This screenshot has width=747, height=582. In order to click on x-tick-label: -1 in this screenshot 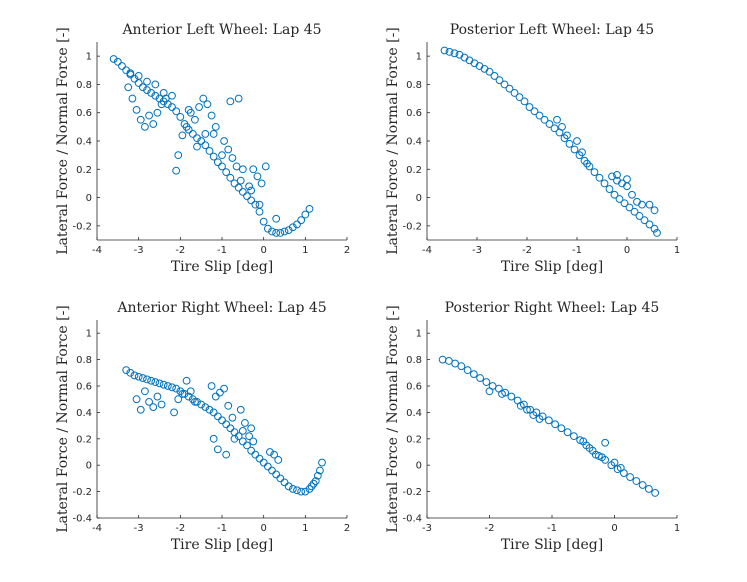, I will do `click(222, 250)`.